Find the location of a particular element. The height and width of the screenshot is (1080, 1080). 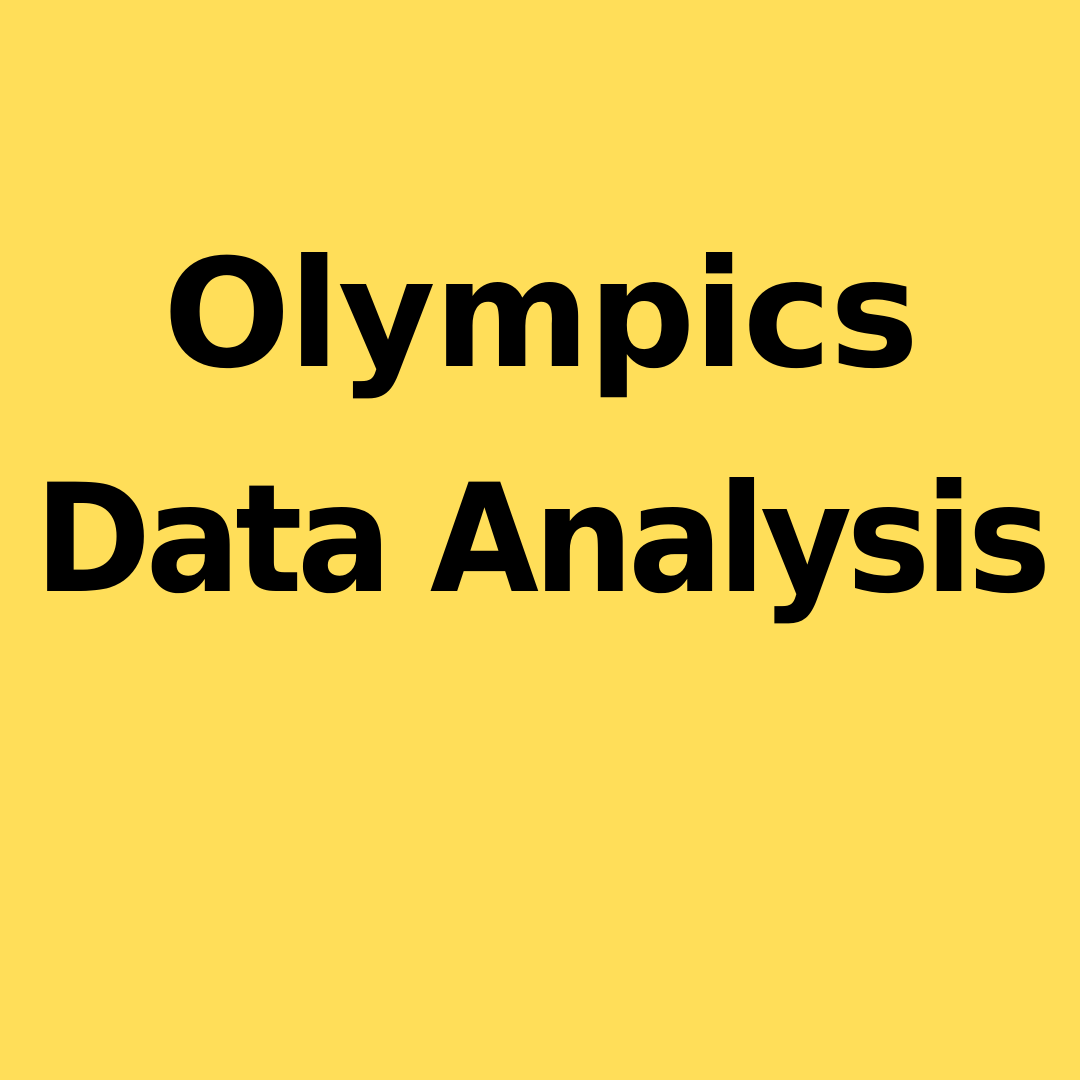

title-line-1: Olympics is located at coordinates (541, 315).